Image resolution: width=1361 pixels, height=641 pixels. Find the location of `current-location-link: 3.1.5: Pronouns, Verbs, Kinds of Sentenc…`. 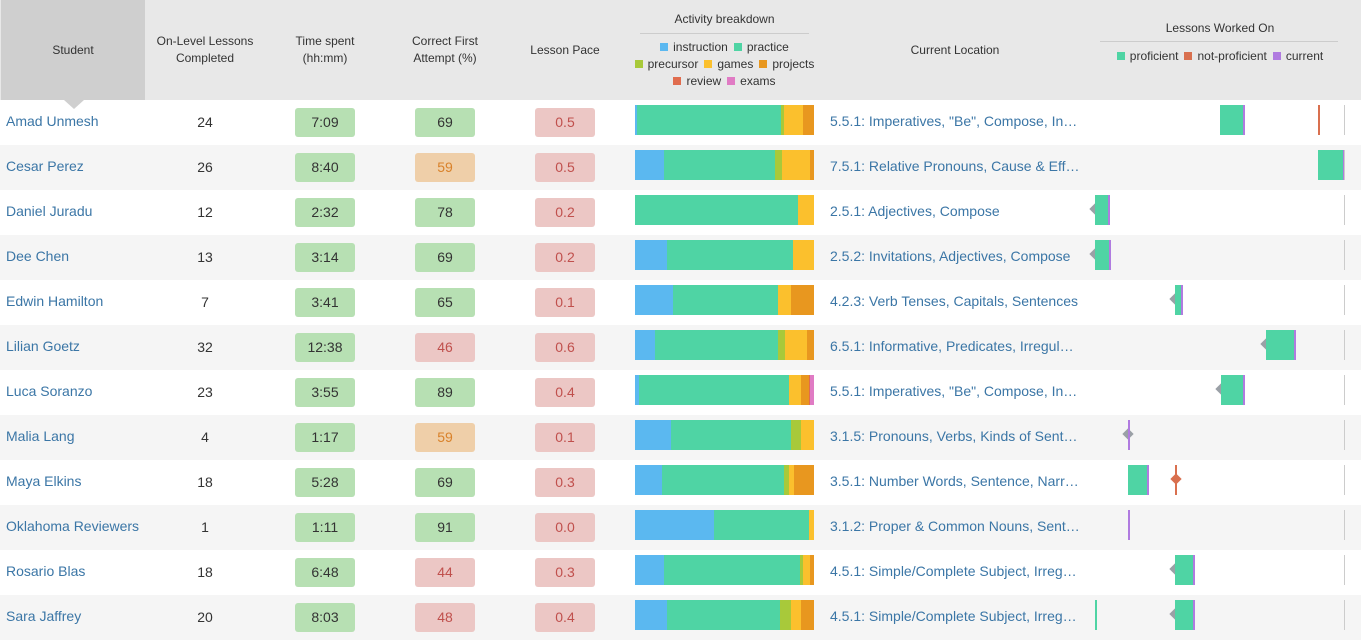

current-location-link: 3.1.5: Pronouns, Verbs, Kinds of Sentenc… is located at coordinates (955, 436).